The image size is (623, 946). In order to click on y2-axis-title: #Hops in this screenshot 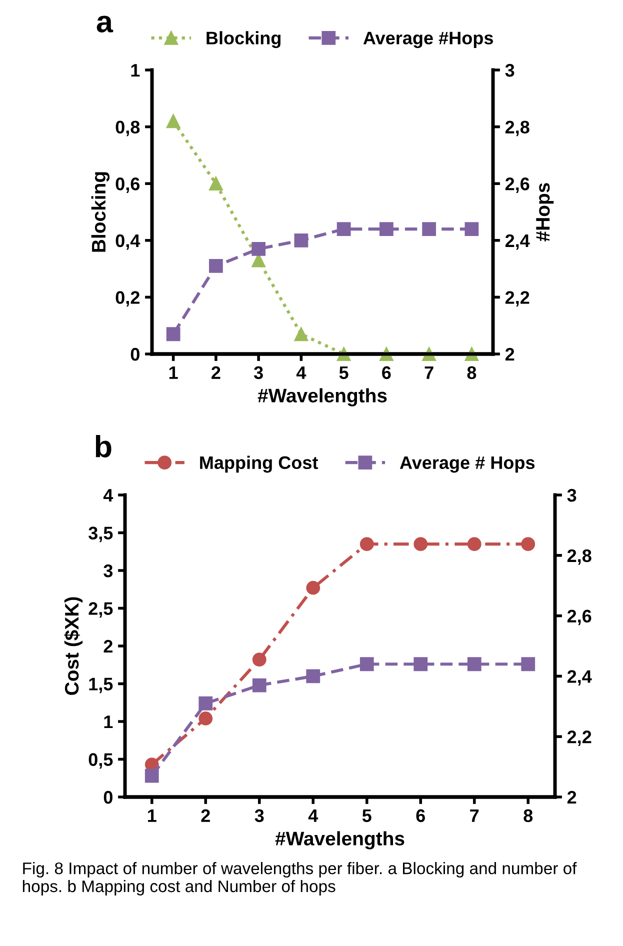, I will do `click(545, 212)`.